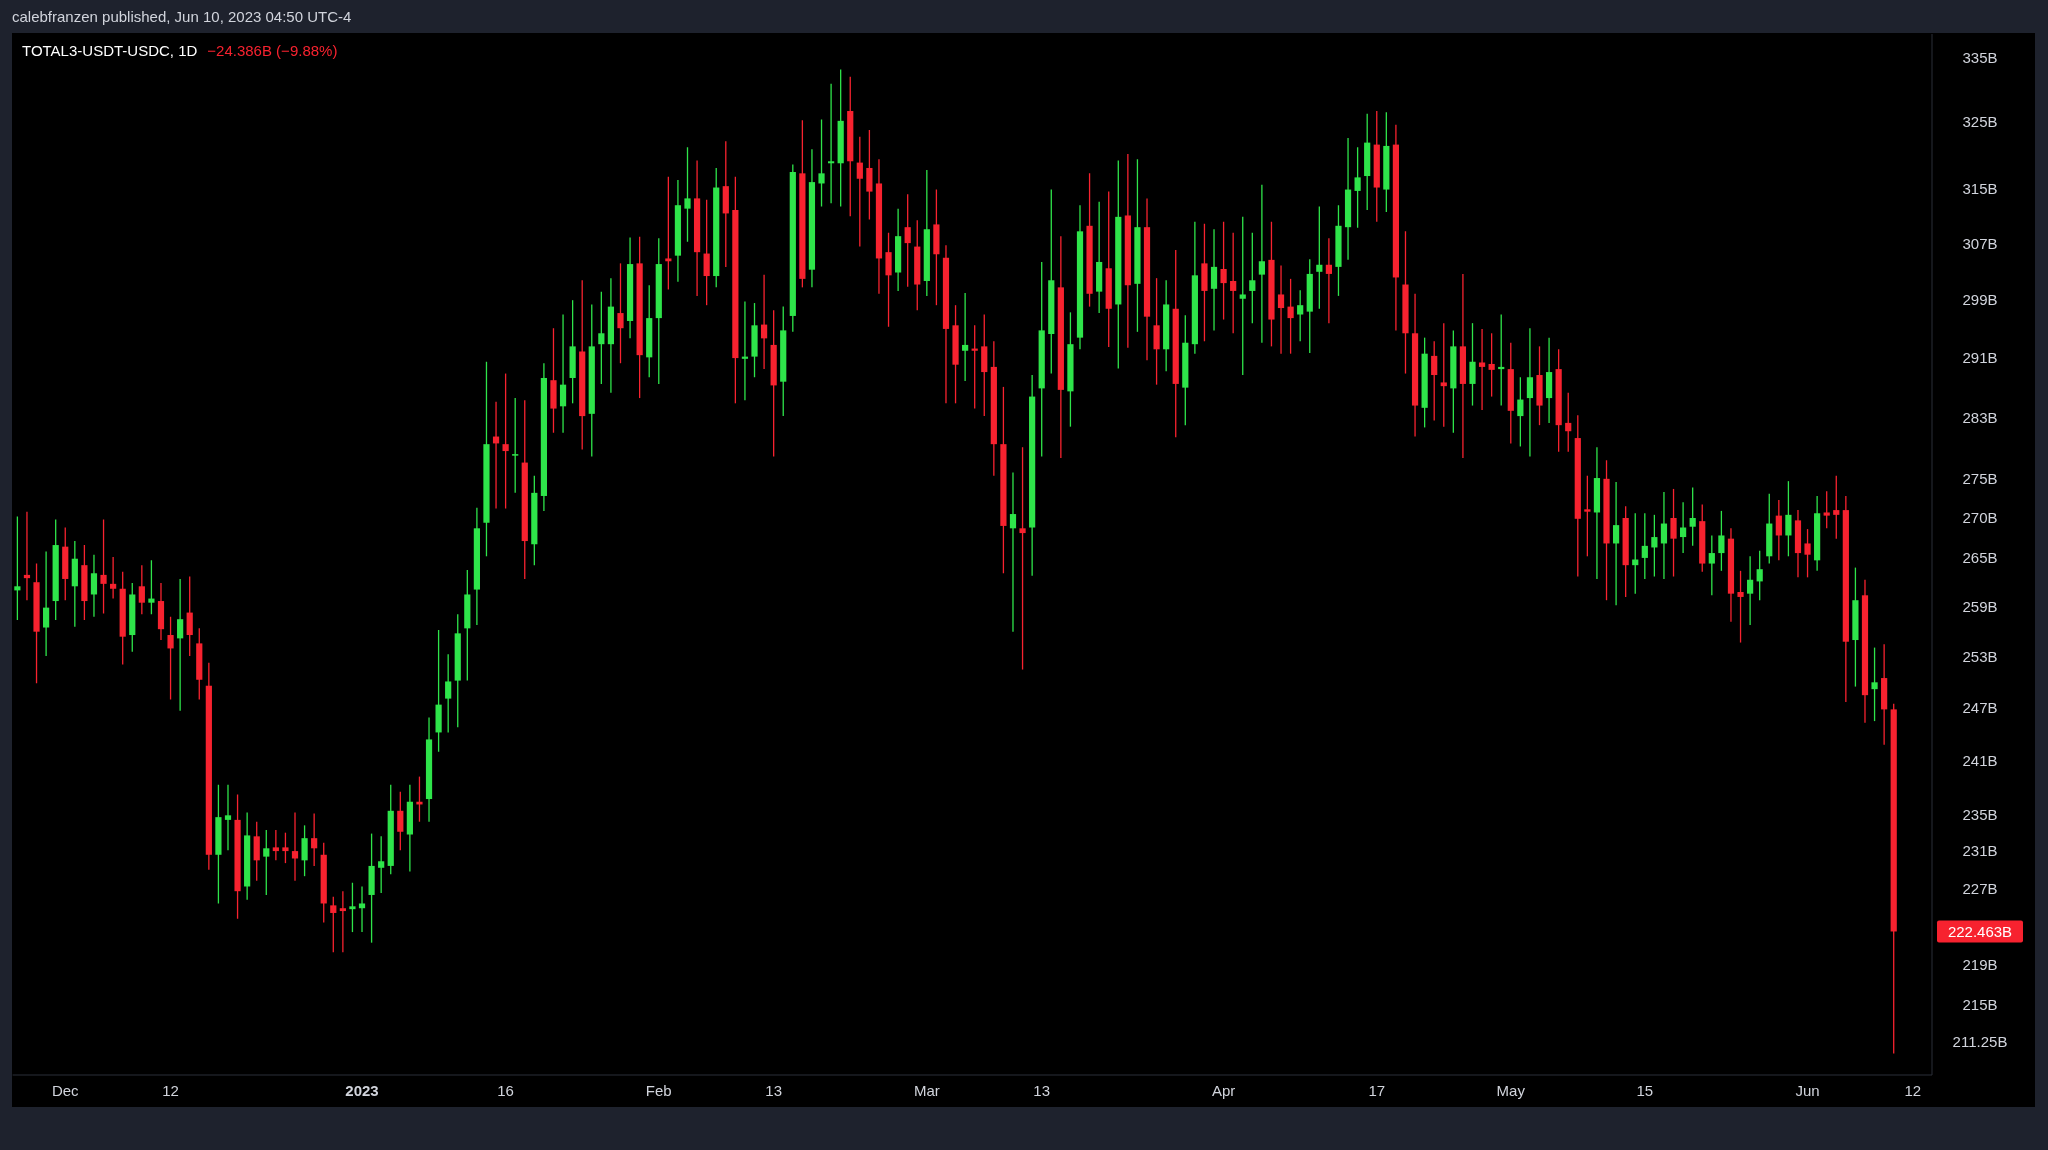 This screenshot has width=2048, height=1150. Describe the element at coordinates (1980, 417) in the screenshot. I see `y-tick-label: 283B` at that location.